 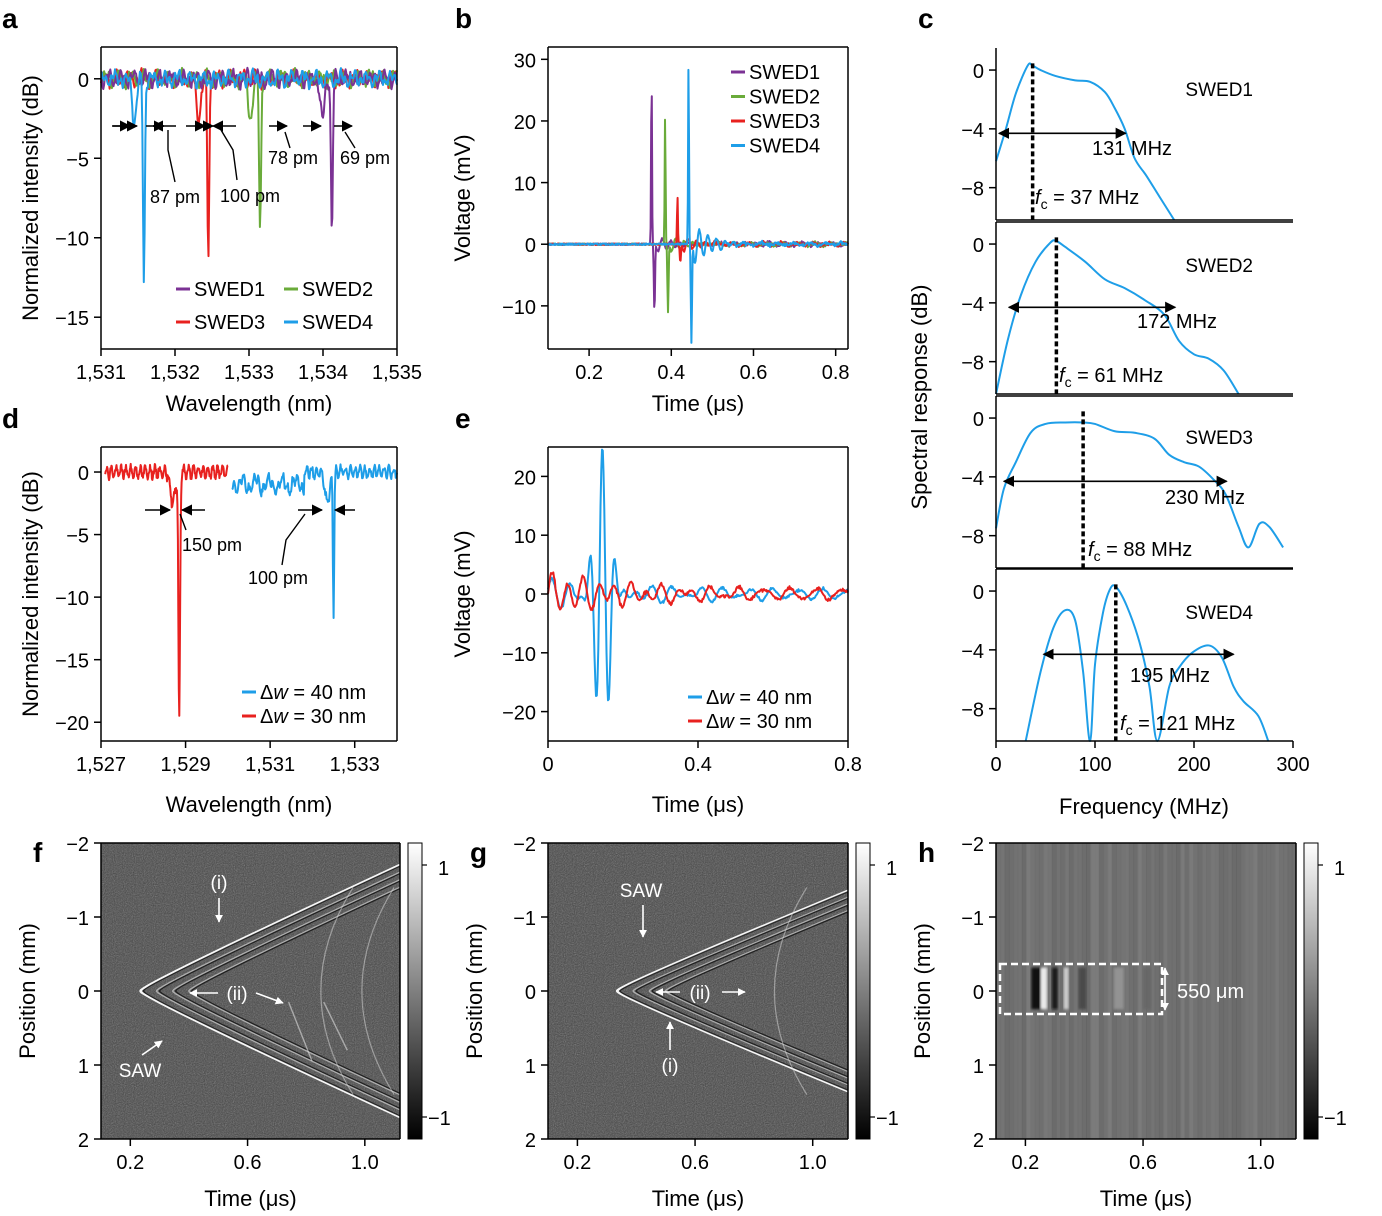 What do you see at coordinates (83, 474) in the screenshot?
I see `d-ytick-label: 0` at bounding box center [83, 474].